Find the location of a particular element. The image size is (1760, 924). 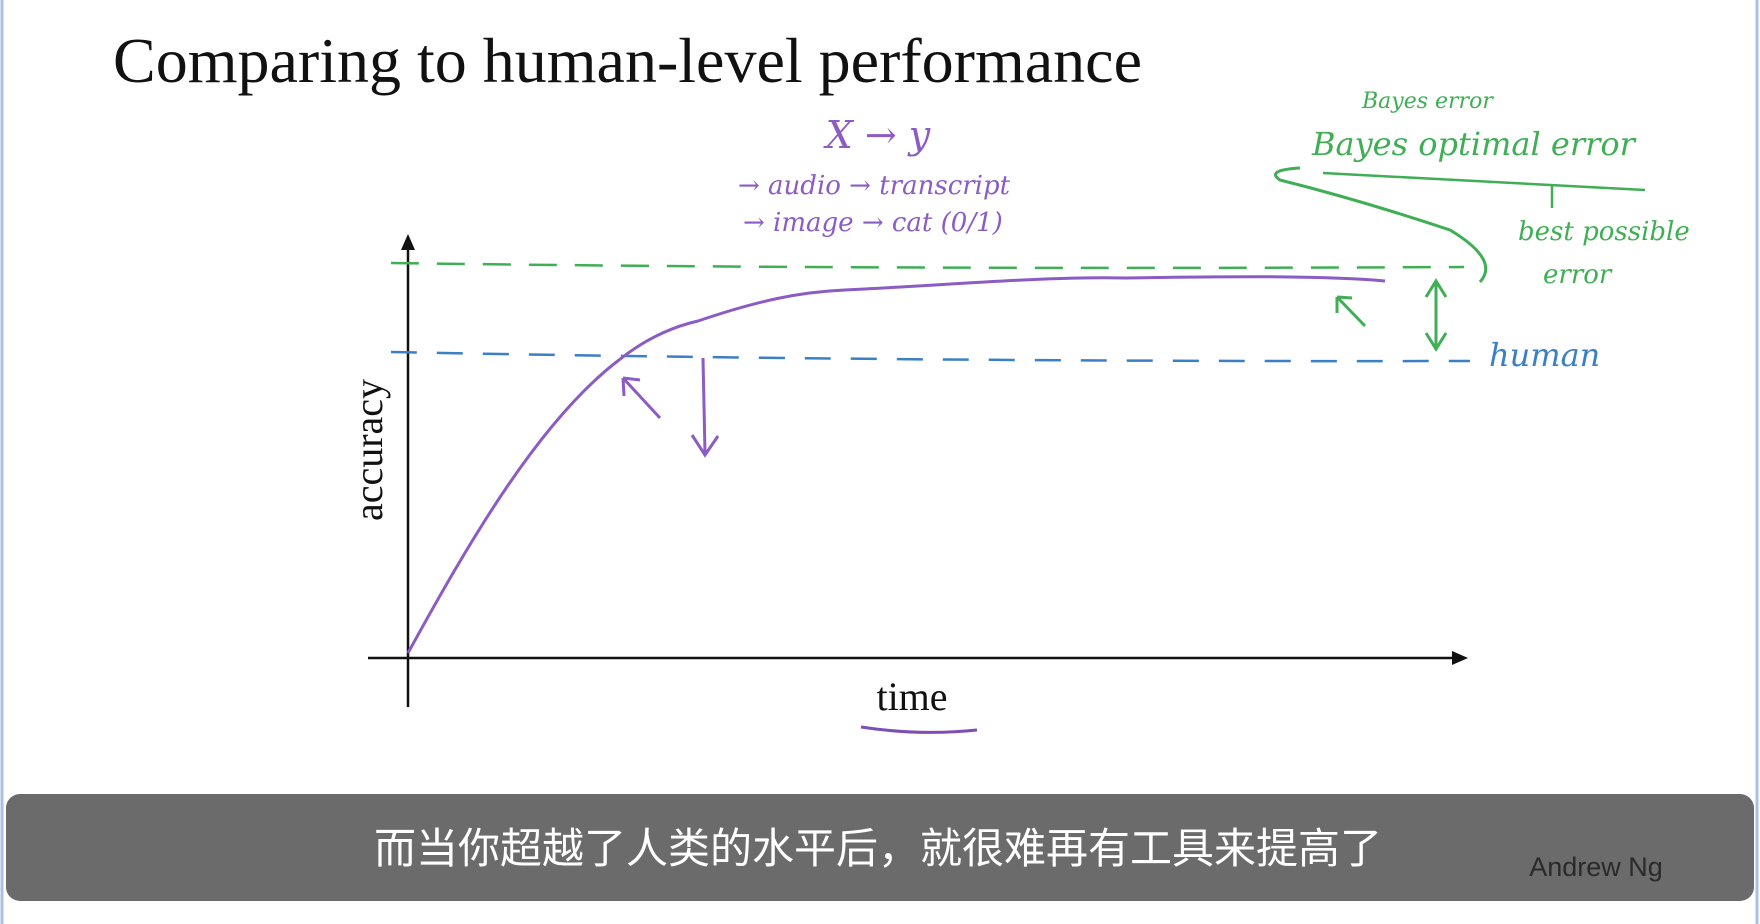

human-level-line is located at coordinates (930, 356).